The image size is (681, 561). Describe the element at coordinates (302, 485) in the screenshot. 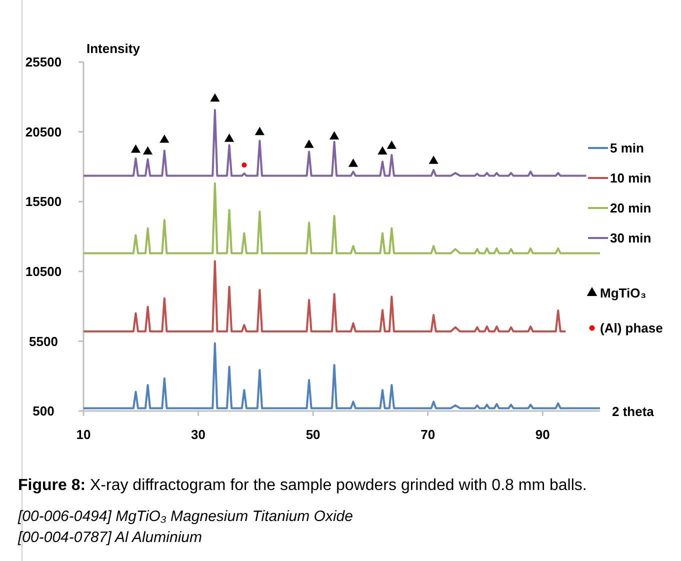

I see `caption: Figure 8: X-ray diffractogram for the sample powders grinded with 0.8 mm balls.` at that location.